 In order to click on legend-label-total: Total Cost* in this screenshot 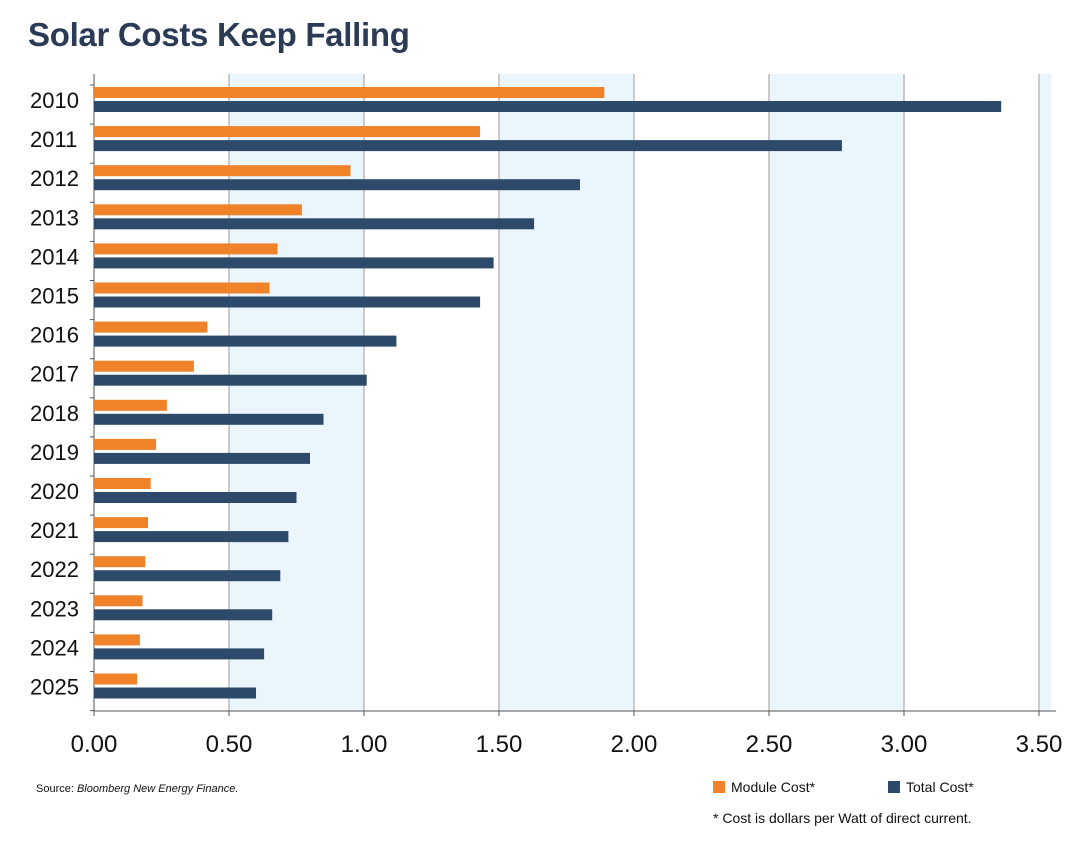, I will do `click(940, 787)`.